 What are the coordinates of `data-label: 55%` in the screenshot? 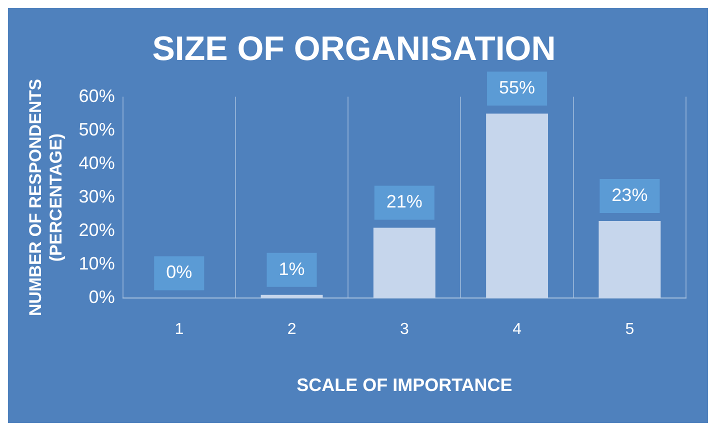 It's located at (517, 88).